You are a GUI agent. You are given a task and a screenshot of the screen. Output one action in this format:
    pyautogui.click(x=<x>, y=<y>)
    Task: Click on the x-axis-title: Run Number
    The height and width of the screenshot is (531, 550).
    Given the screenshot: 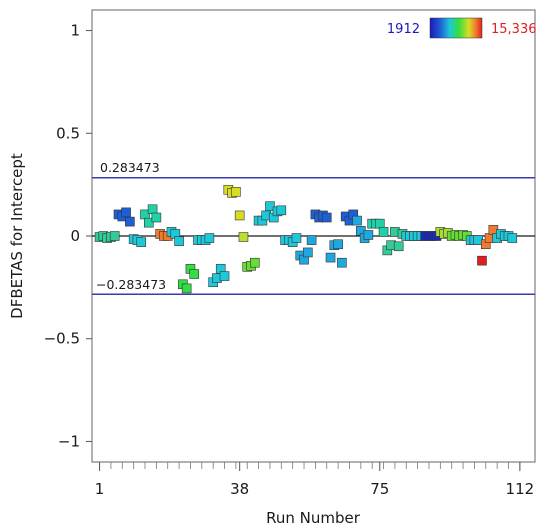 What is the action you would take?
    pyautogui.click(x=313, y=518)
    